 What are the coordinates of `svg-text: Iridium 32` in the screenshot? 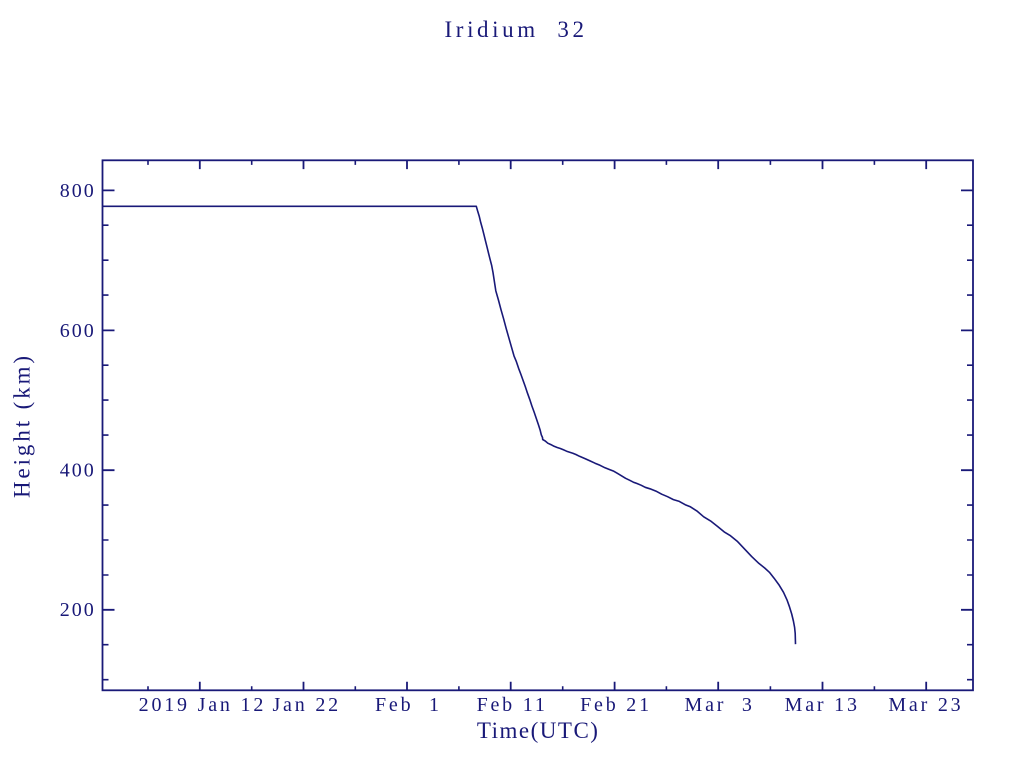 It's located at (516, 29).